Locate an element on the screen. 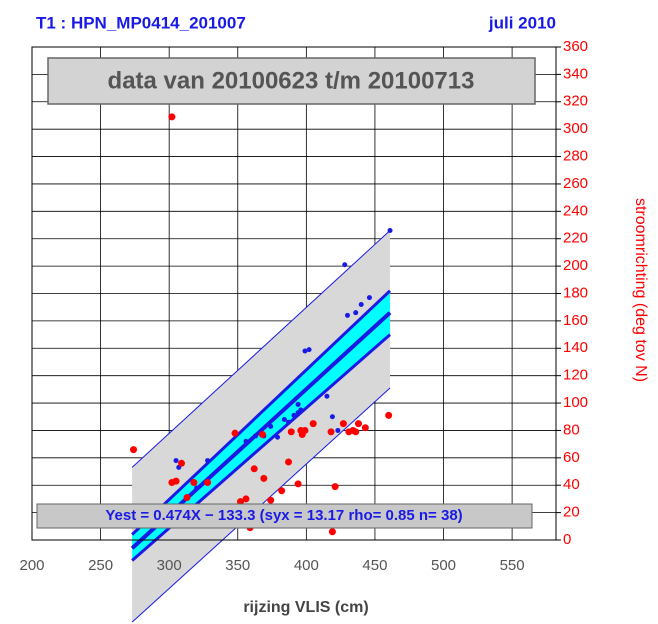  y2-tick-label: 0 is located at coordinates (567, 539).